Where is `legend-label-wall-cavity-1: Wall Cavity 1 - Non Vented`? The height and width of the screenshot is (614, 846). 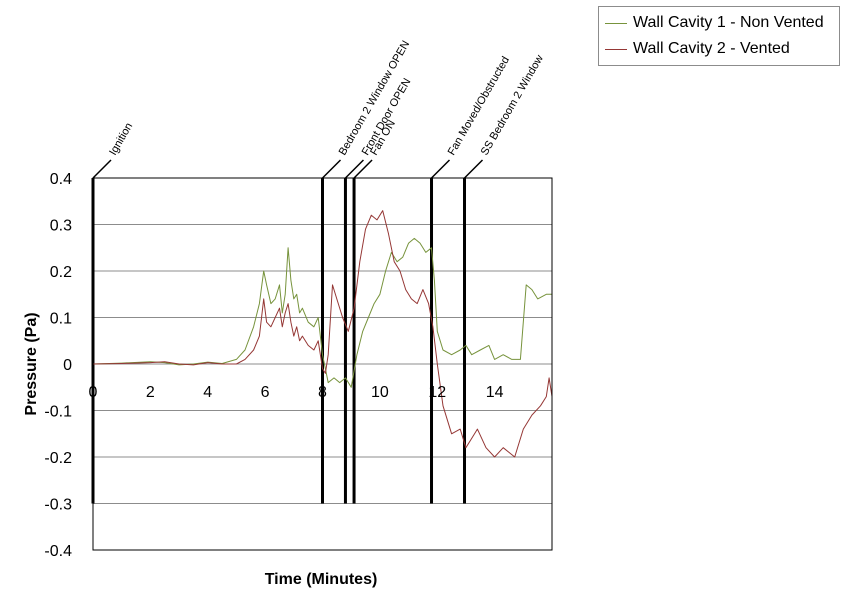 legend-label-wall-cavity-1: Wall Cavity 1 - Non Vented is located at coordinates (728, 22).